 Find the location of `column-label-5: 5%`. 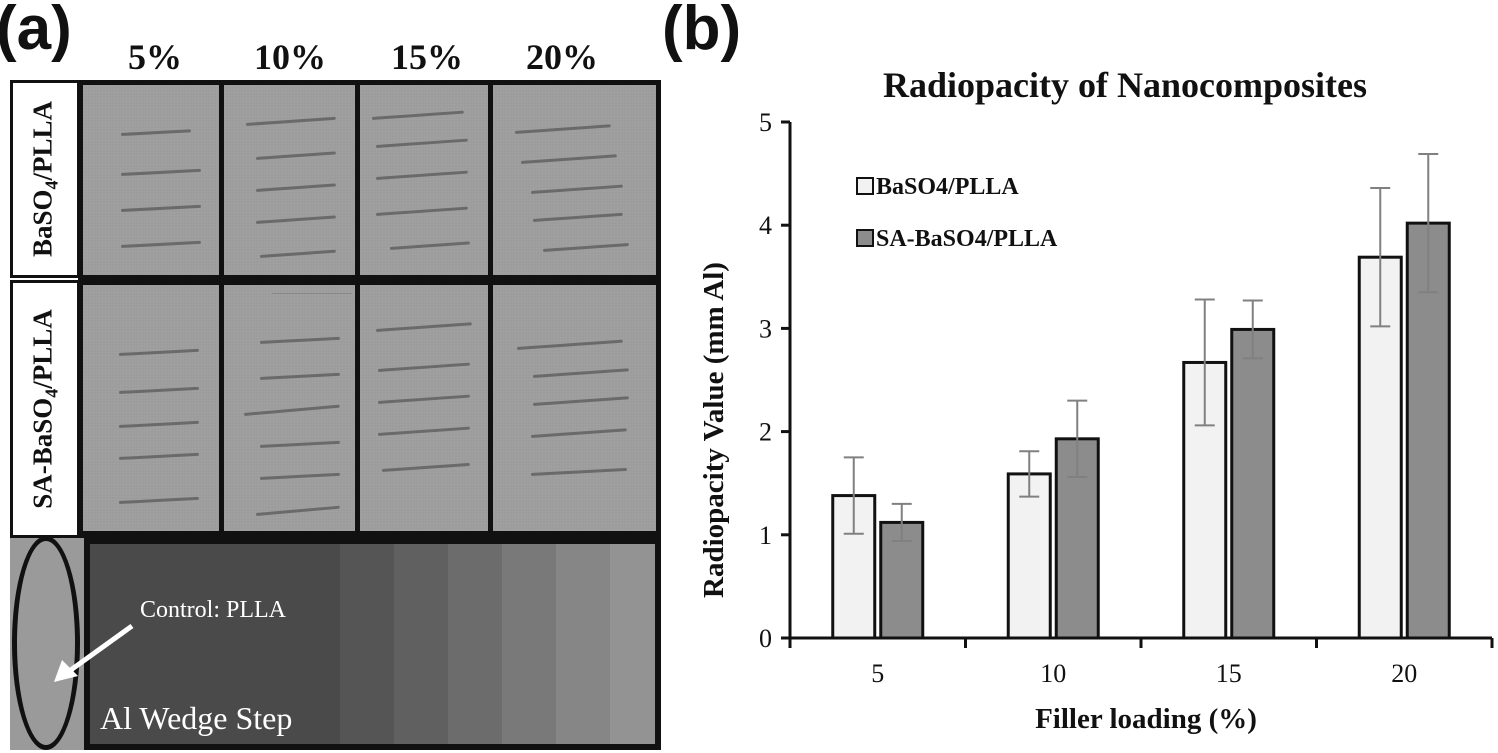

column-label-5: 5% is located at coordinates (155, 57).